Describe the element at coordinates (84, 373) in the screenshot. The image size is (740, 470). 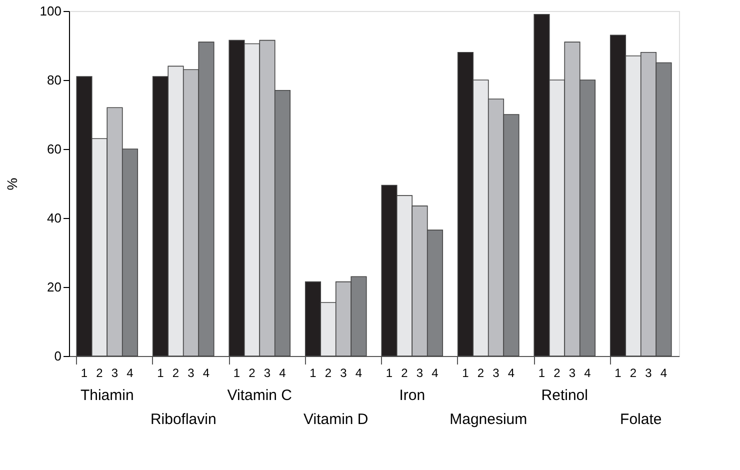
I see `series-label: 1` at that location.